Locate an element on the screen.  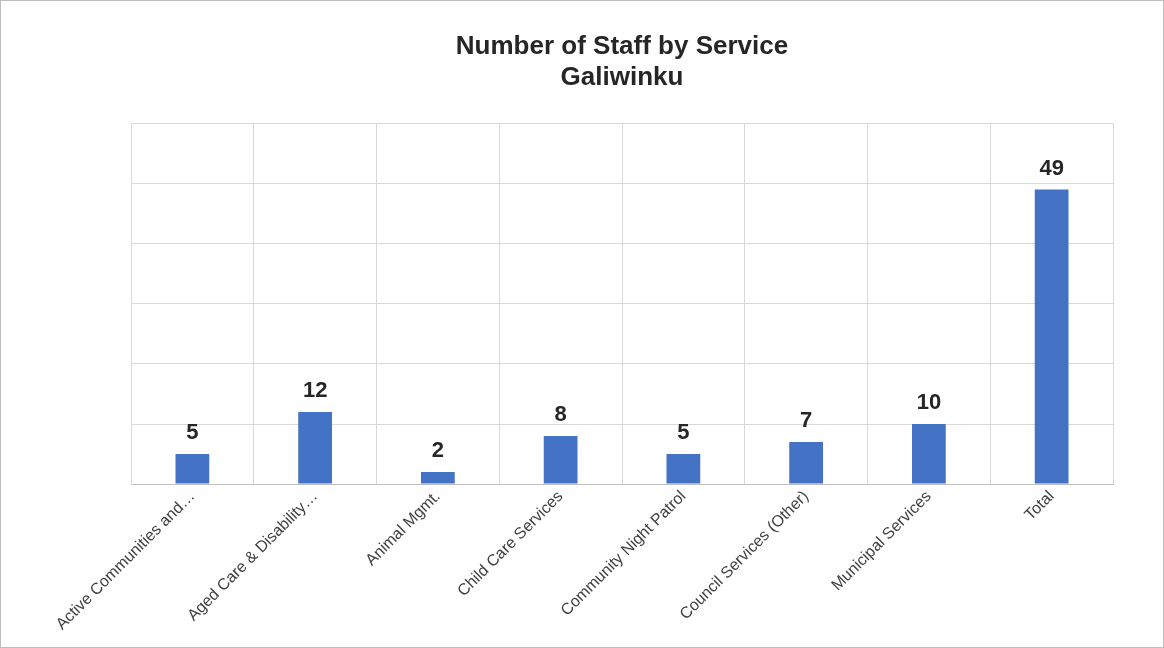
chart-title: Number of Staff by Service is located at coordinates (622, 44).